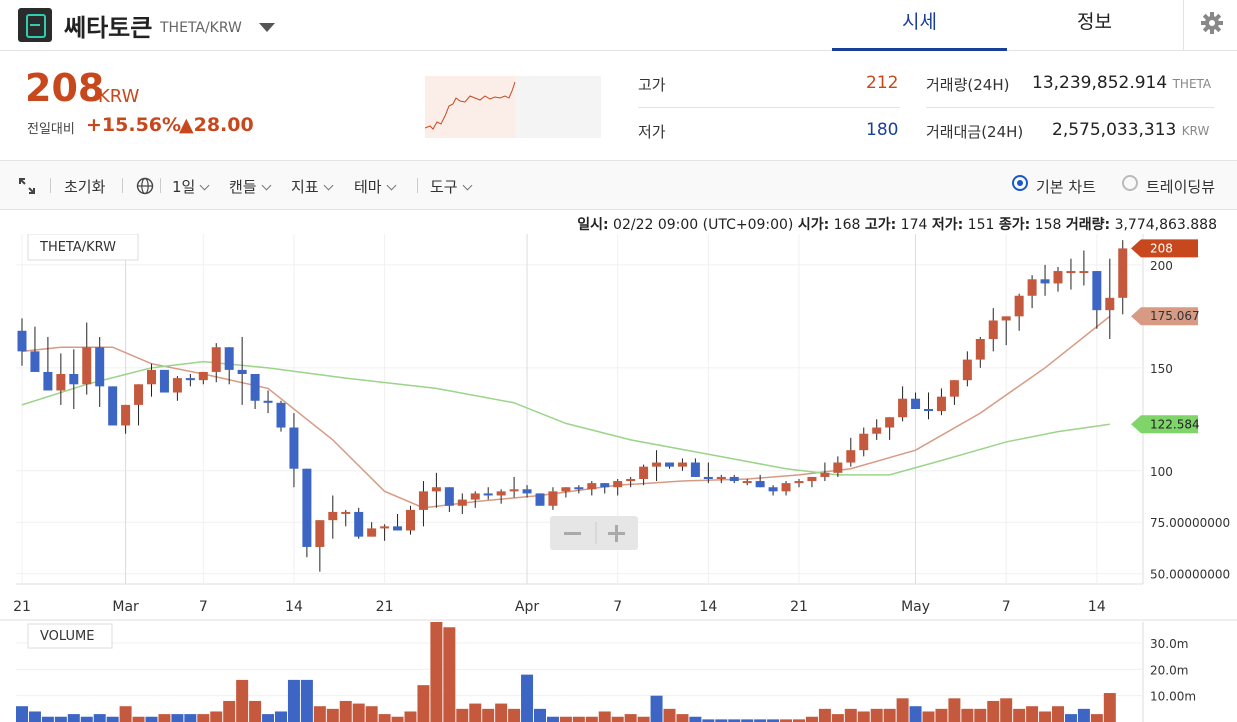 This screenshot has width=1237, height=722. Describe the element at coordinates (915, 607) in the screenshot. I see `x-tick-label: May` at that location.